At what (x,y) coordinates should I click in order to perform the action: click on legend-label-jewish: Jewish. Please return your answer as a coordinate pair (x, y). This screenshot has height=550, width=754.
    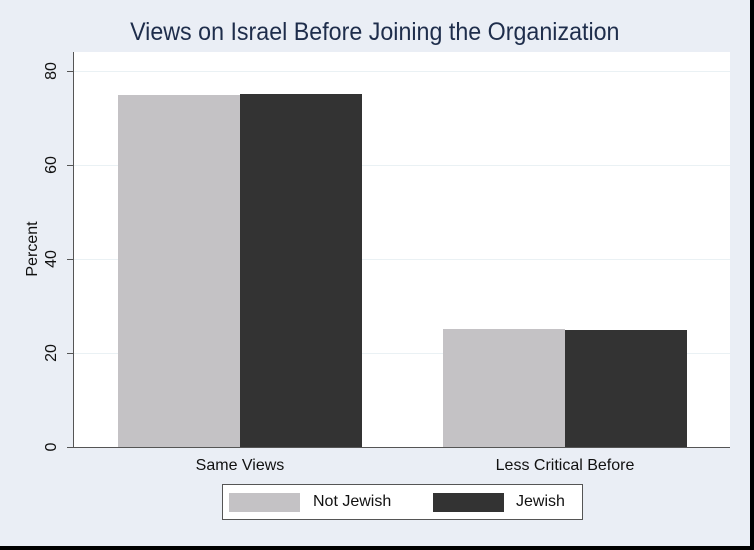
    Looking at the image, I should click on (540, 501).